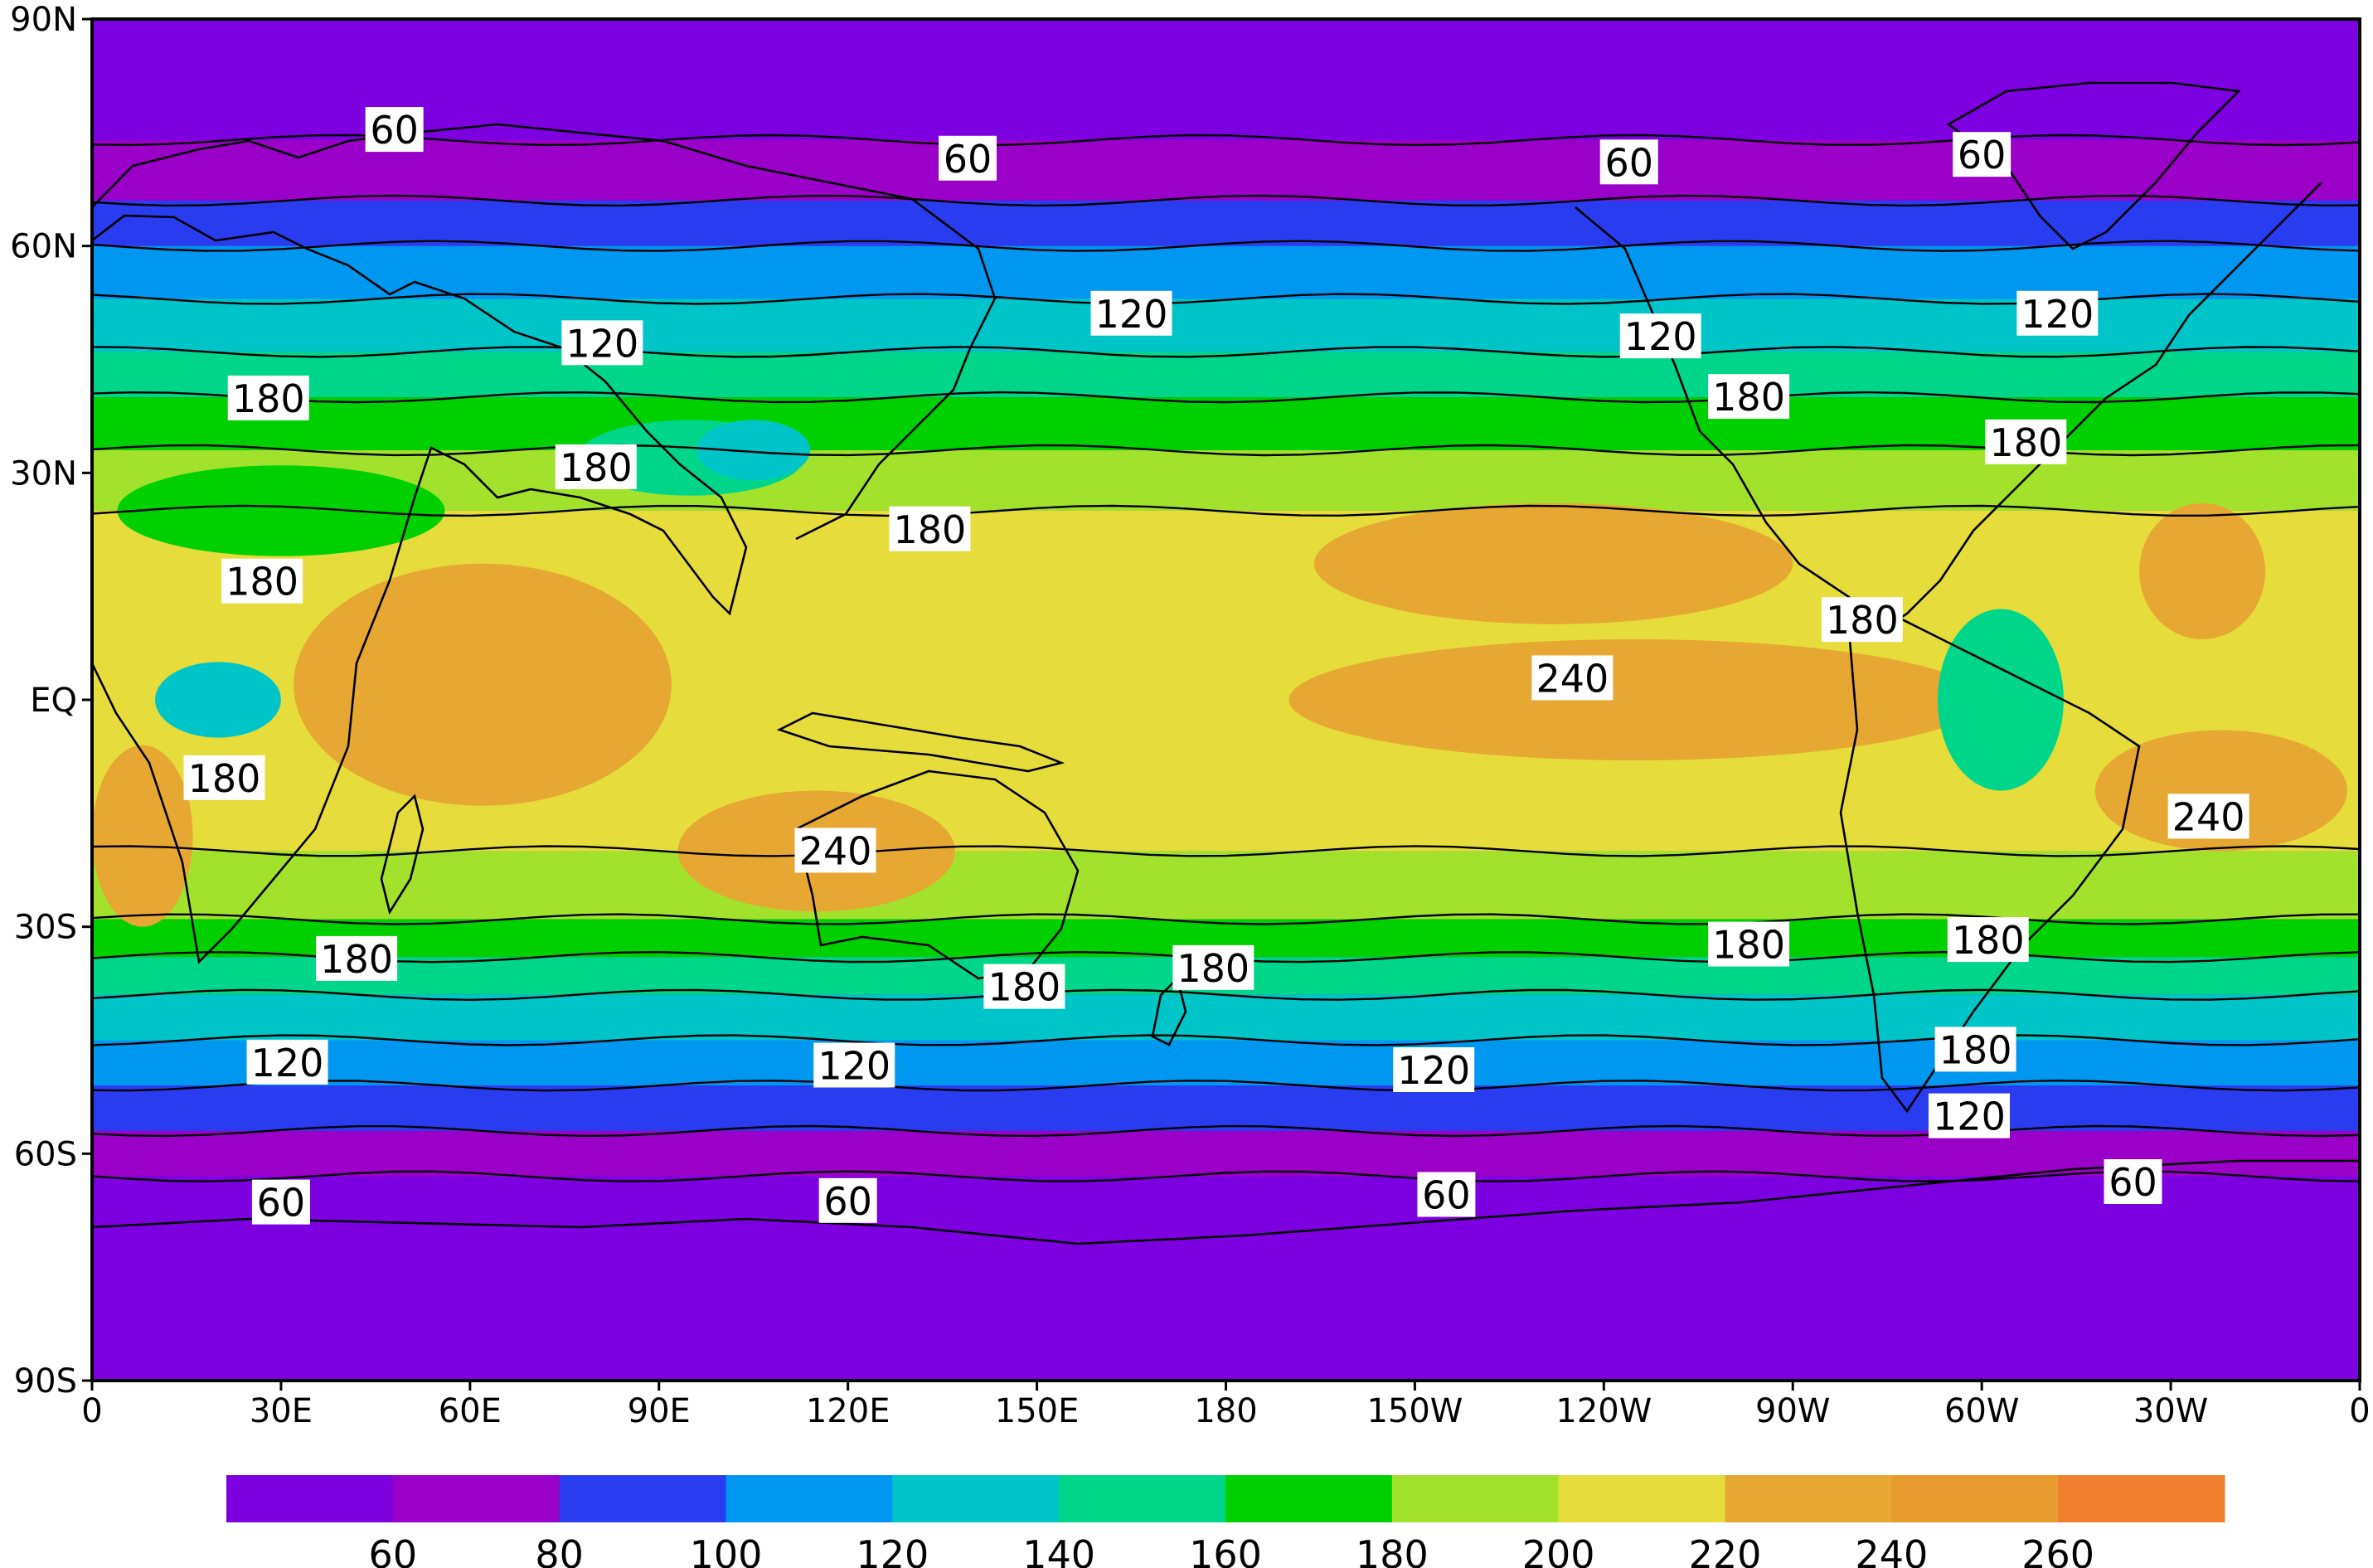 The width and height of the screenshot is (2373, 1568). Describe the element at coordinates (91, 1411) in the screenshot. I see `x-tick-label: 0` at that location.